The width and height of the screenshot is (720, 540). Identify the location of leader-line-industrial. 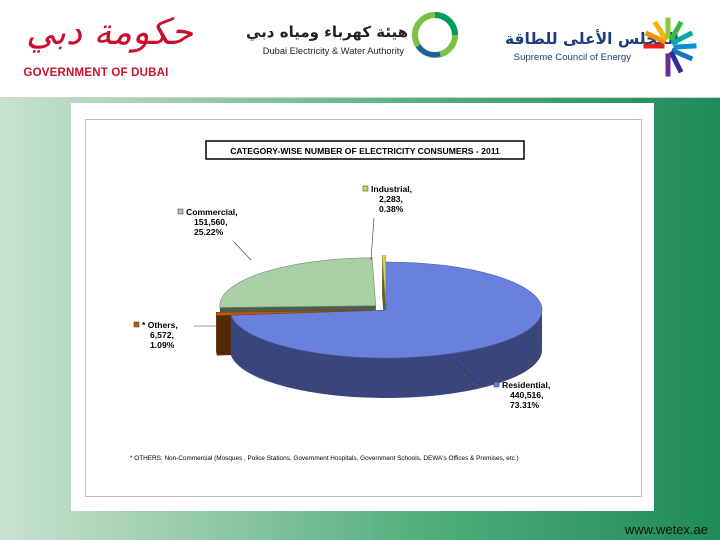
(372, 239).